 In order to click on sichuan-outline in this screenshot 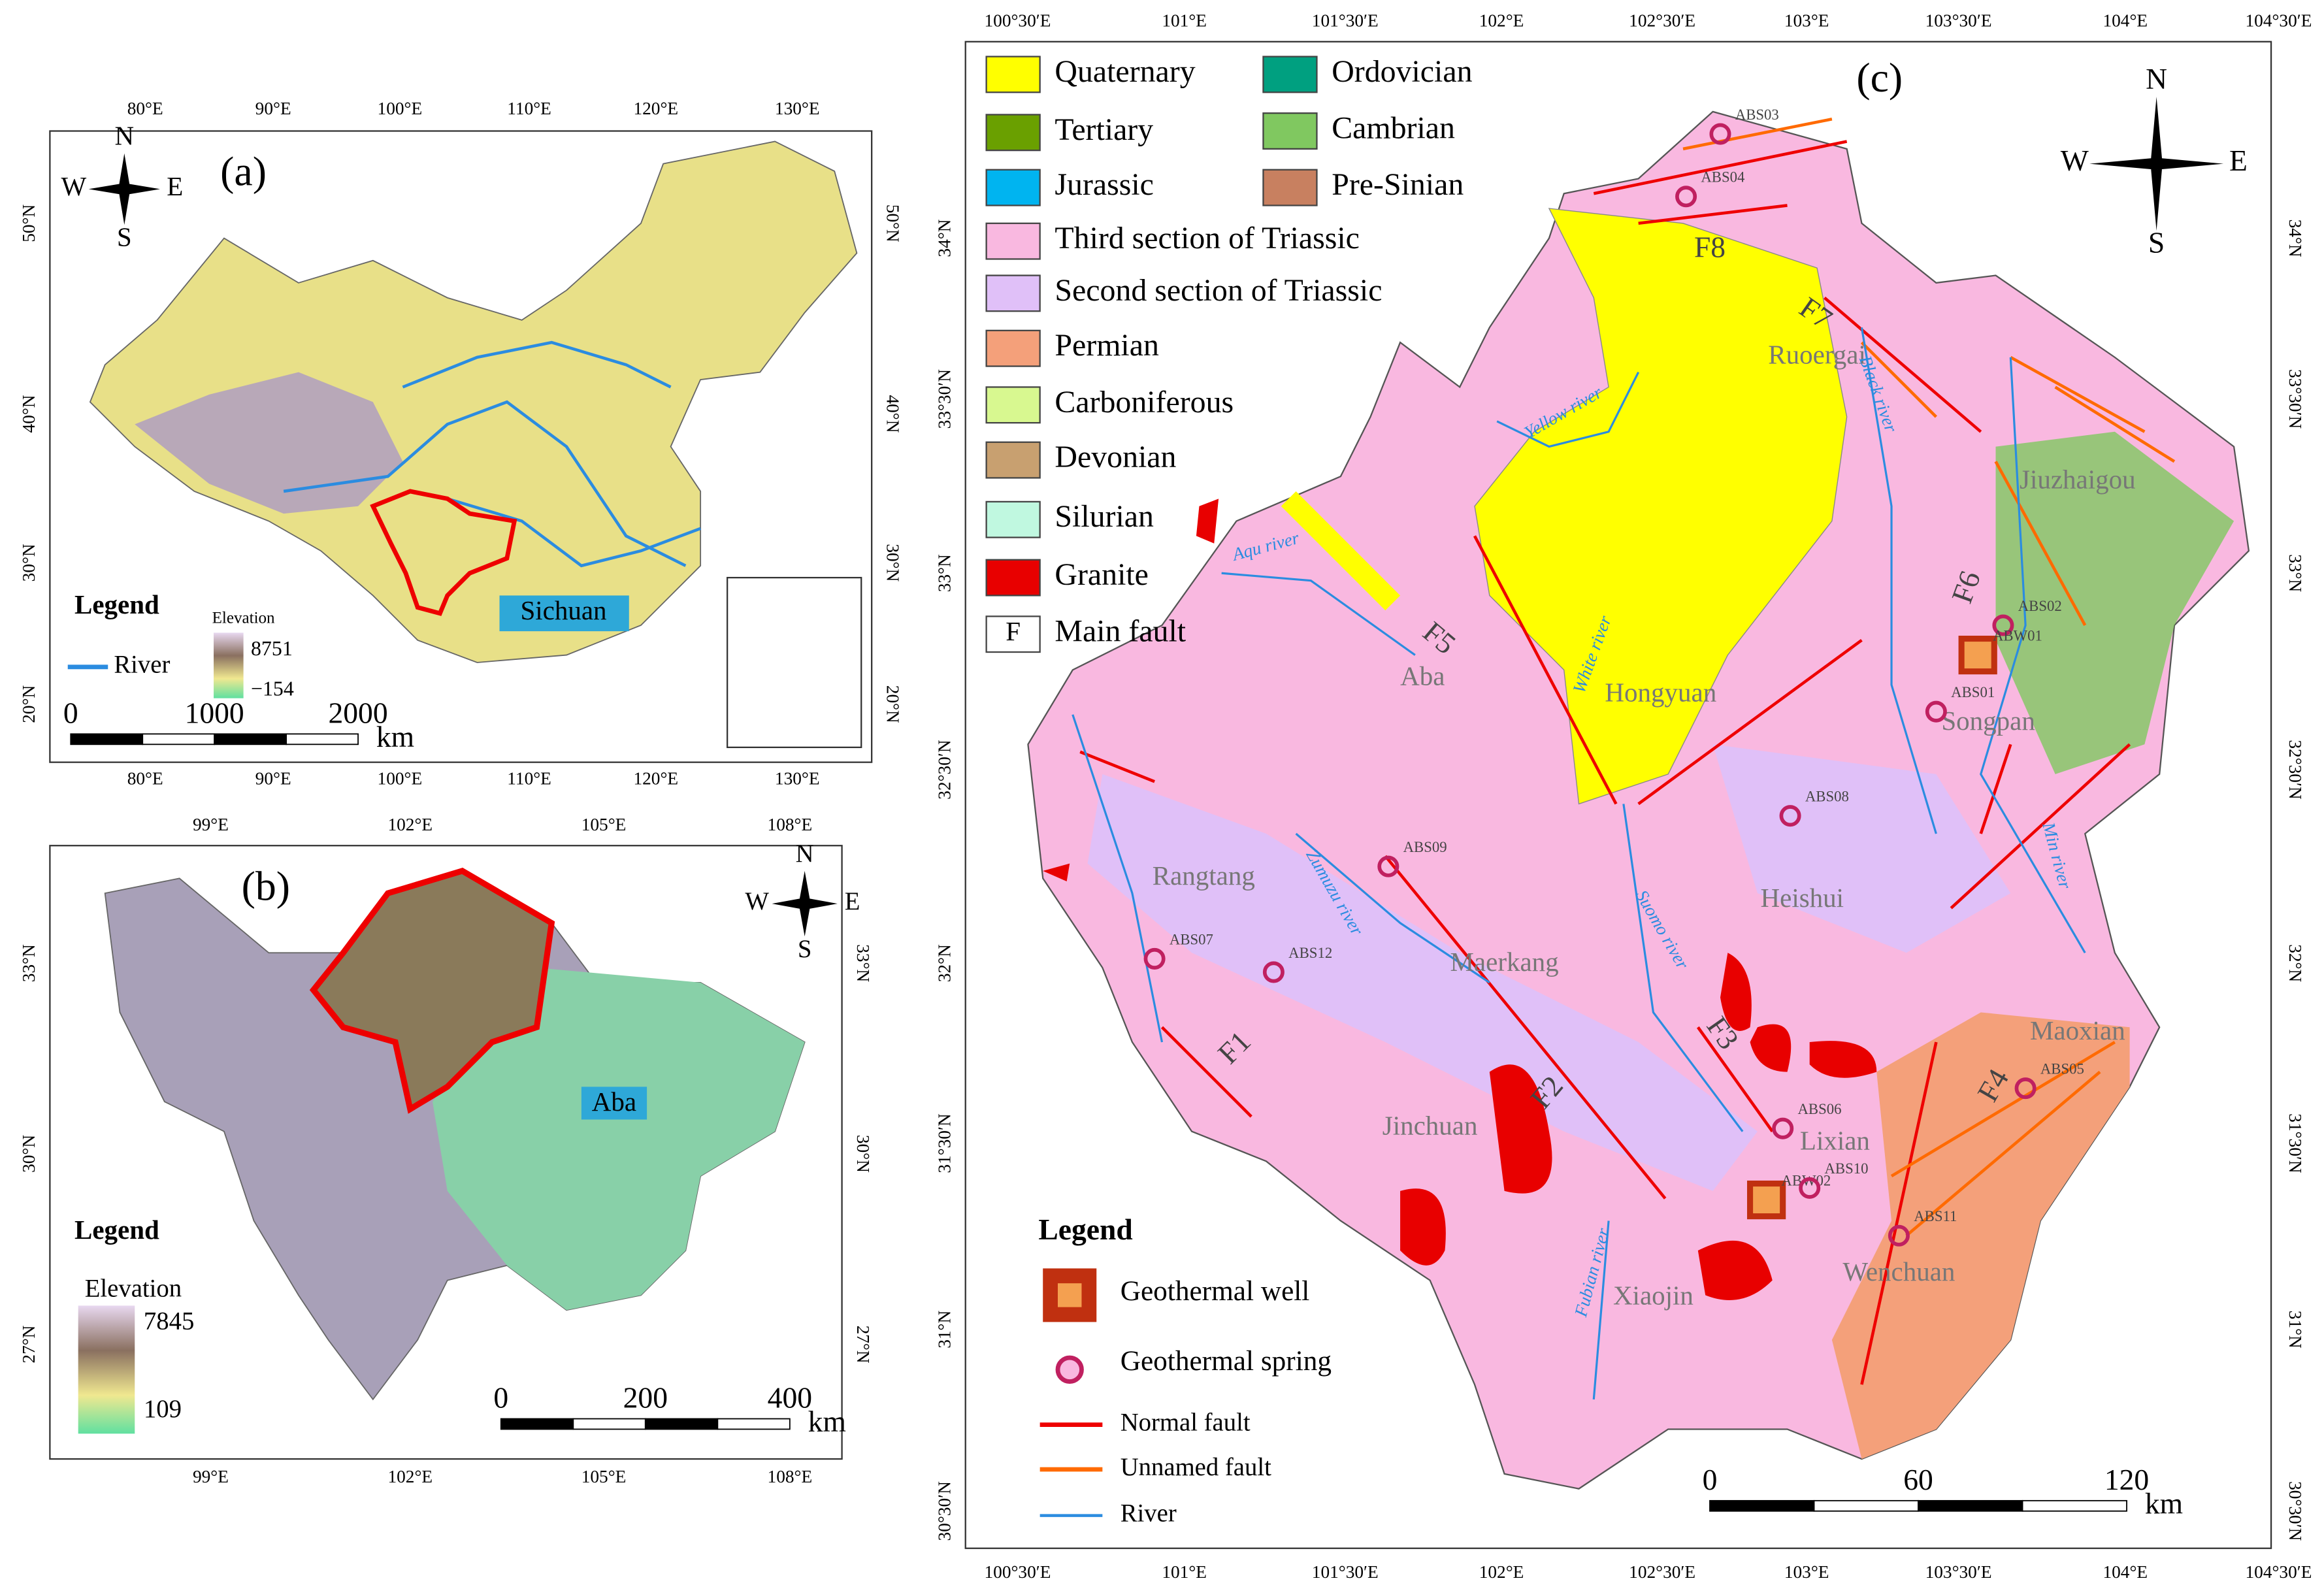, I will do `click(443, 552)`.